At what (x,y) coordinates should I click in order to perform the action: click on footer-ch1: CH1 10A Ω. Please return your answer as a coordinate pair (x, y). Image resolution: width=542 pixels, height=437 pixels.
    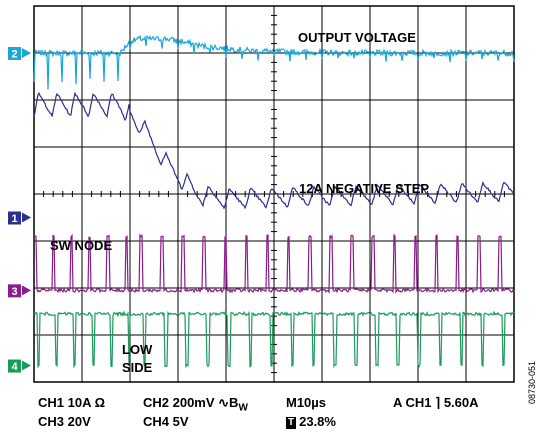
    Looking at the image, I should click on (72, 402).